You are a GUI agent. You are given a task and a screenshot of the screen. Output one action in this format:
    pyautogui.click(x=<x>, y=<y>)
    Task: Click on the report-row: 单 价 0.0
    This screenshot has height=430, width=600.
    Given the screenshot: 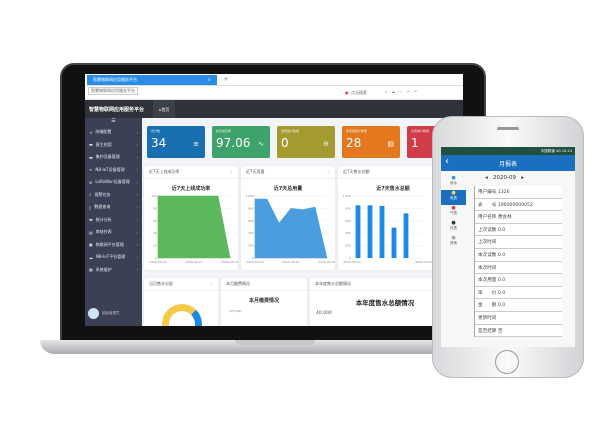 What is the action you would take?
    pyautogui.click(x=518, y=293)
    